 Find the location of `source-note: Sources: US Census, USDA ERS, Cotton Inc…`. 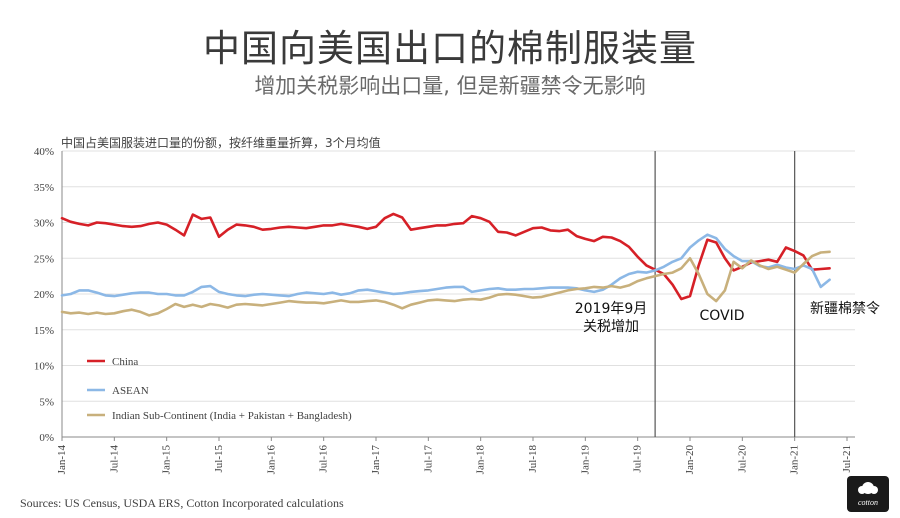

source-note: Sources: US Census, USDA ERS, Cotton Inc… is located at coordinates (182, 503).